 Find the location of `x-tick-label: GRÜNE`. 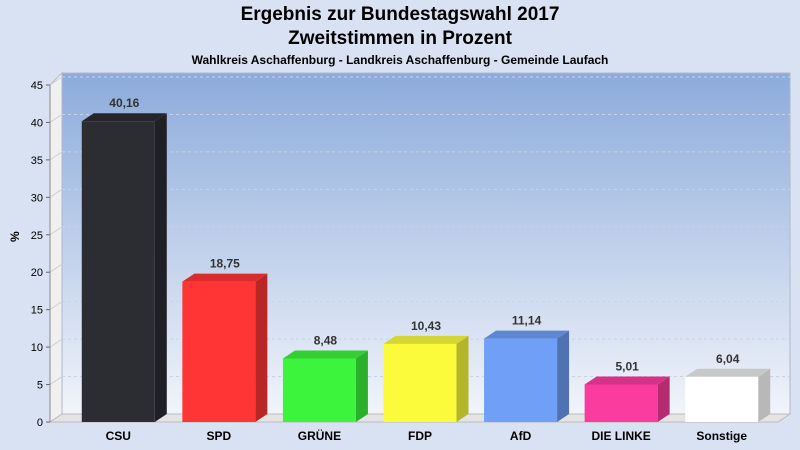

x-tick-label: GRÜNE is located at coordinates (319, 435).